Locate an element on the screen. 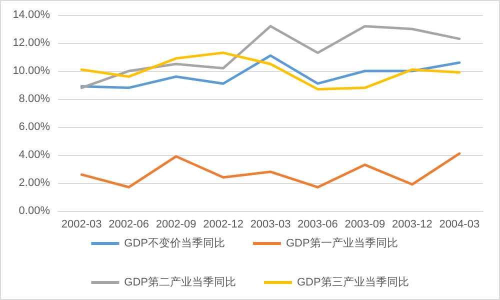 The image size is (500, 300). legend-label: GDP不变价当季同比 is located at coordinates (175, 243).